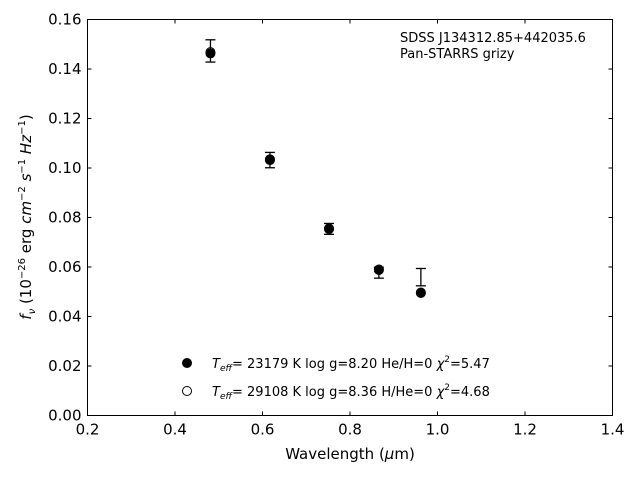 Image resolution: width=640 pixels, height=480 pixels. I want to click on x-tick-label: 0.4, so click(175, 430).